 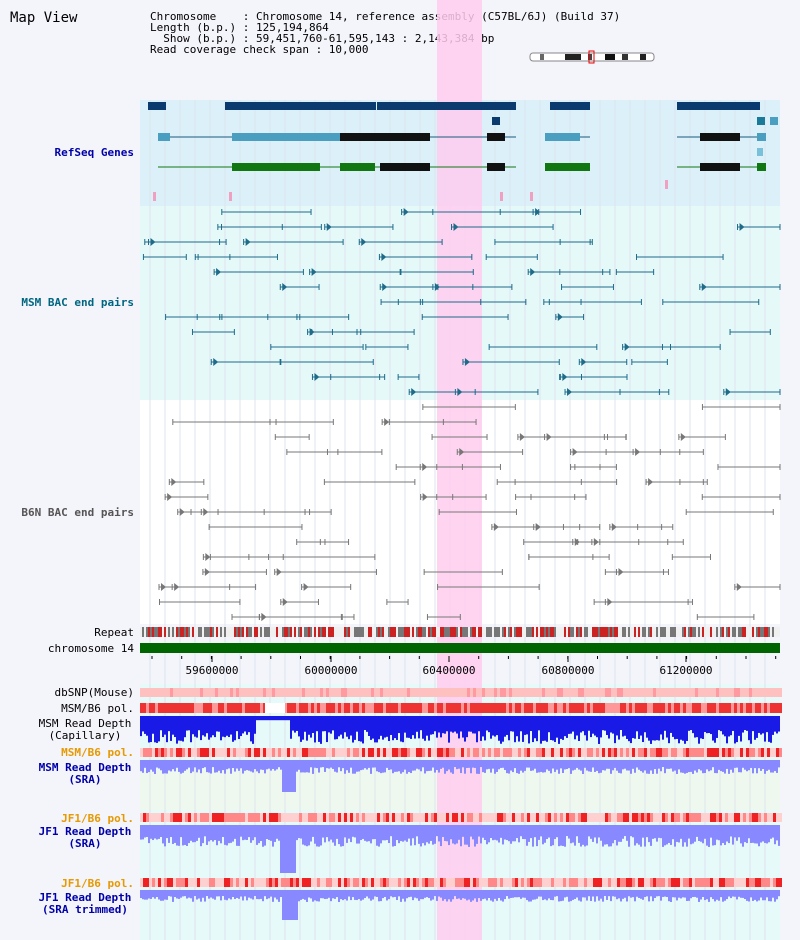 I want to click on refseq-genes-label: RefSeq Genes, so click(x=94, y=152).